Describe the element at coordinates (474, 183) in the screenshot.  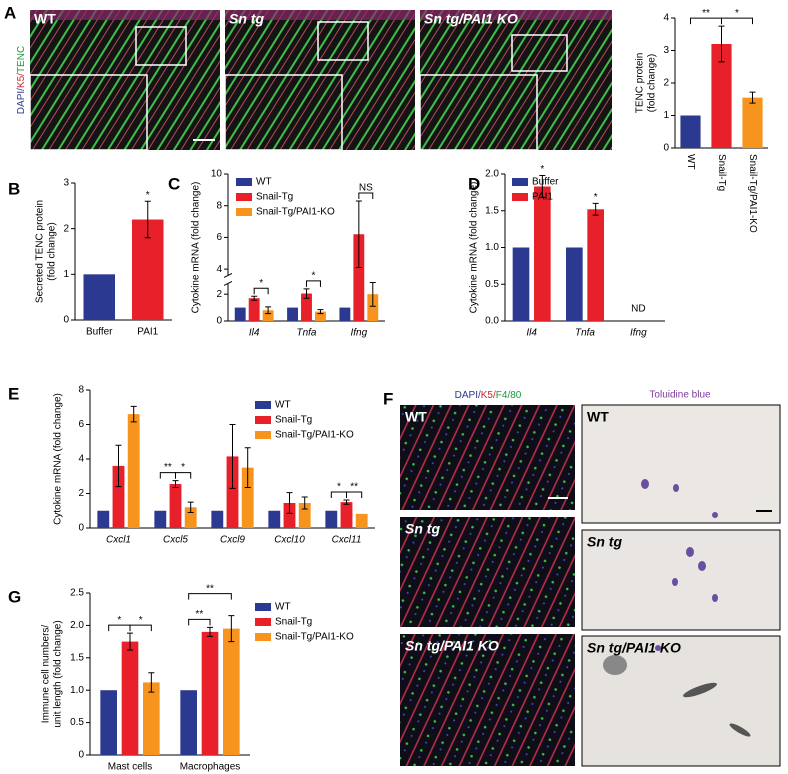
I see `panel-letter: D` at that location.